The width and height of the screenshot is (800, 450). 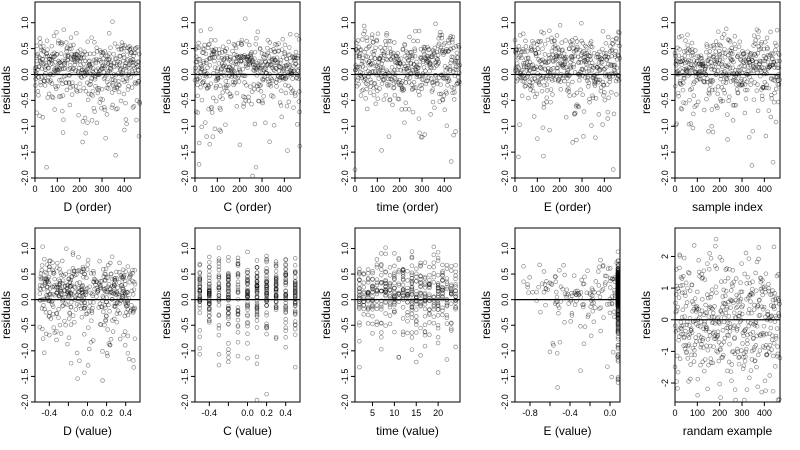 I want to click on x-tick-label: 100, so click(x=57, y=189).